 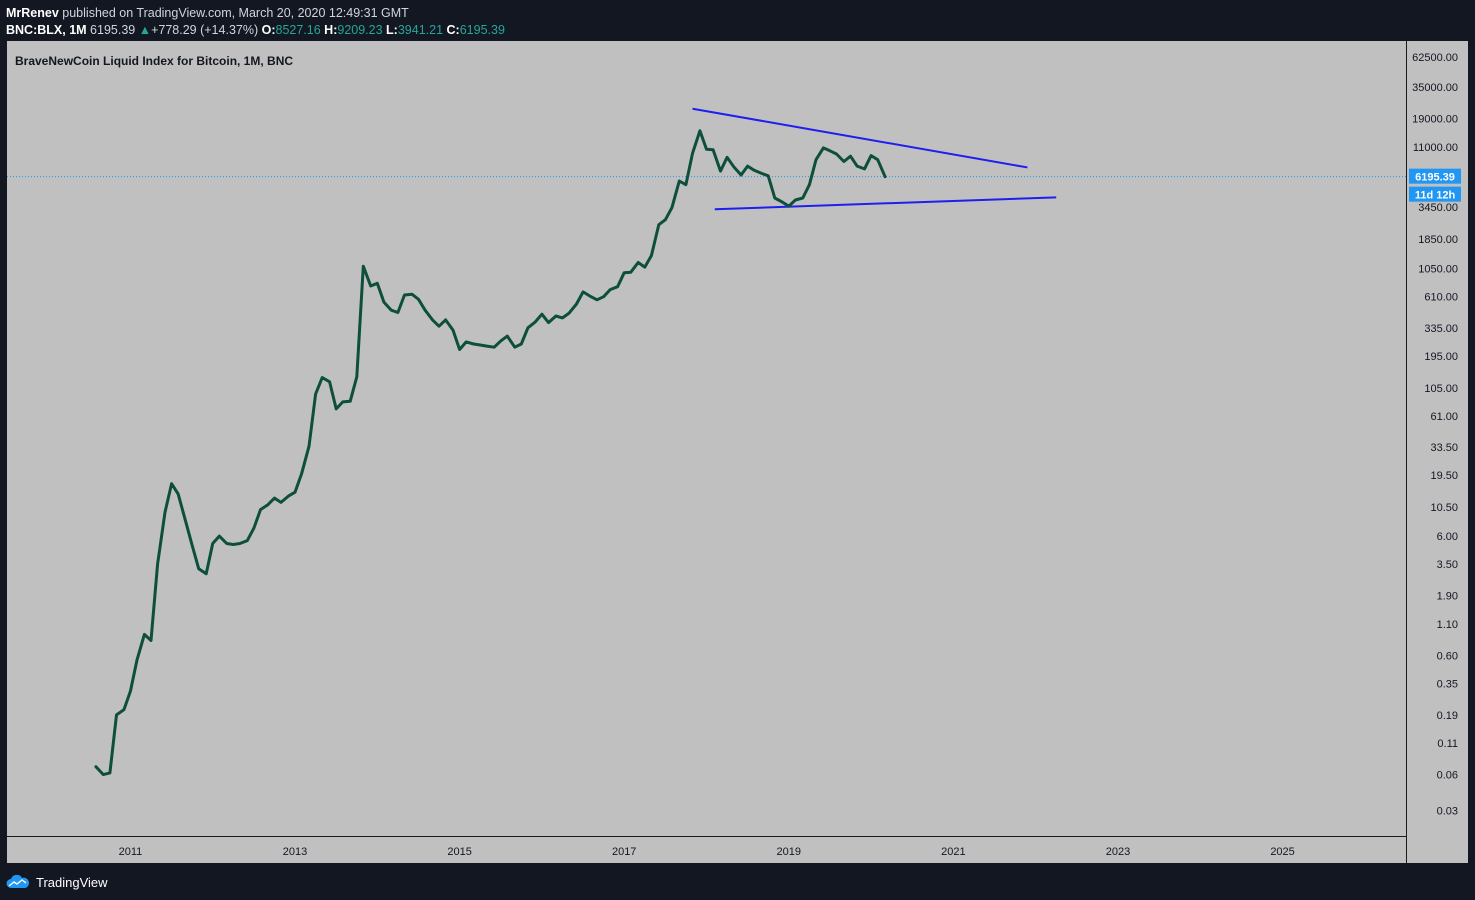 What do you see at coordinates (331, 30) in the screenshot?
I see `high-label: H:` at bounding box center [331, 30].